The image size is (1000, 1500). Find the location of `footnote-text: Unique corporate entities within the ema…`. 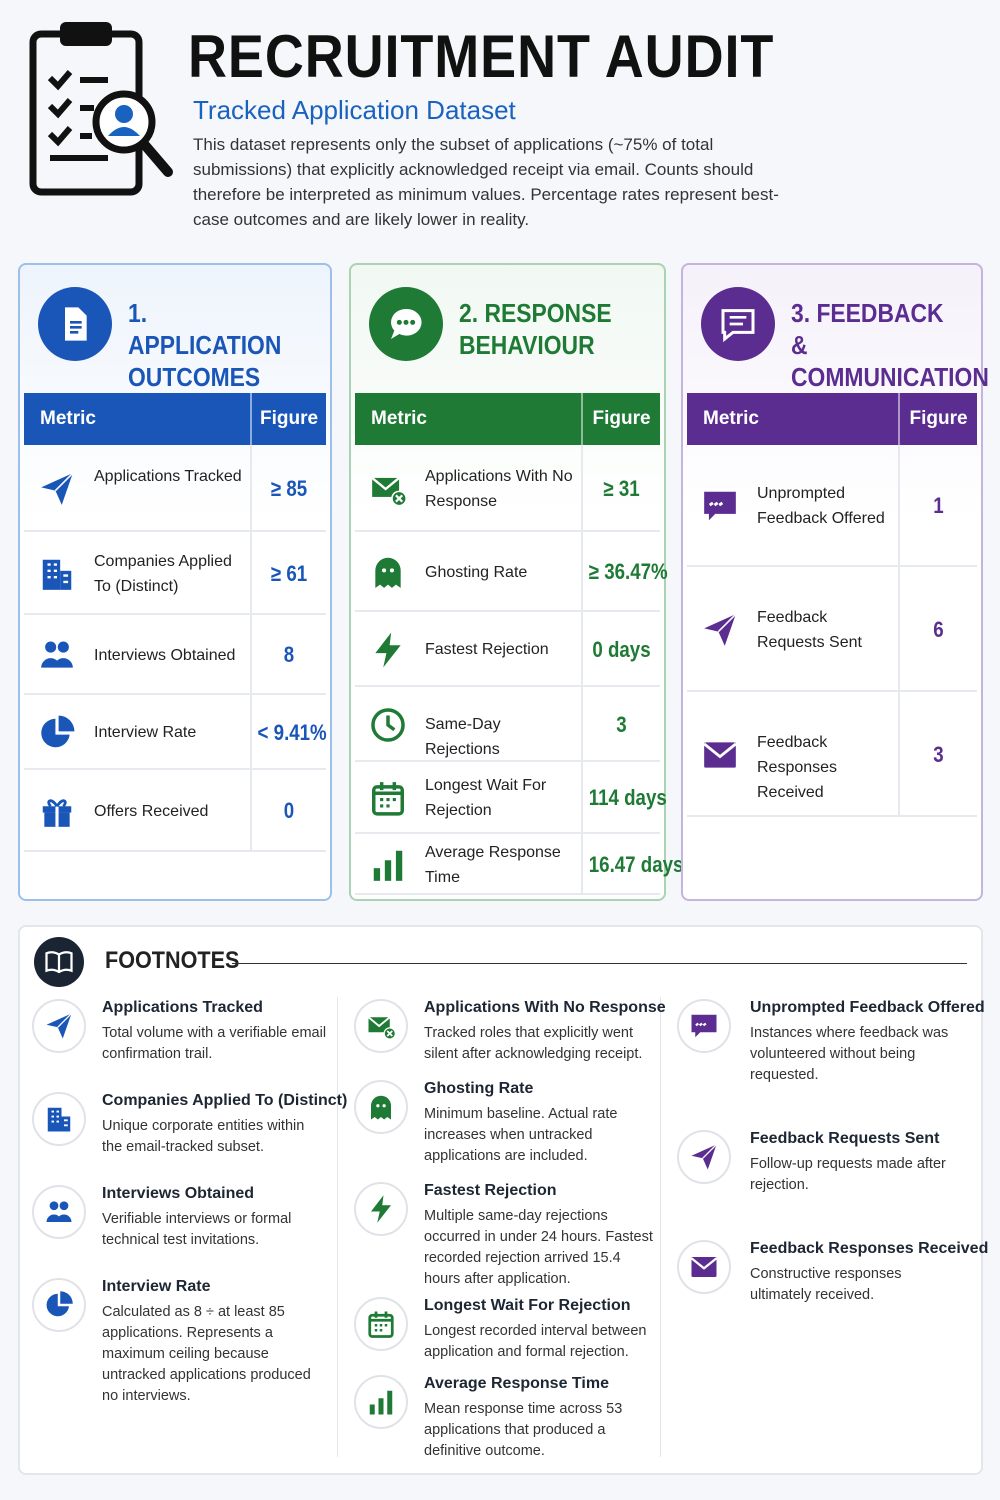

footnote-text: Unique corporate entities within the ema… is located at coordinates (203, 1136).